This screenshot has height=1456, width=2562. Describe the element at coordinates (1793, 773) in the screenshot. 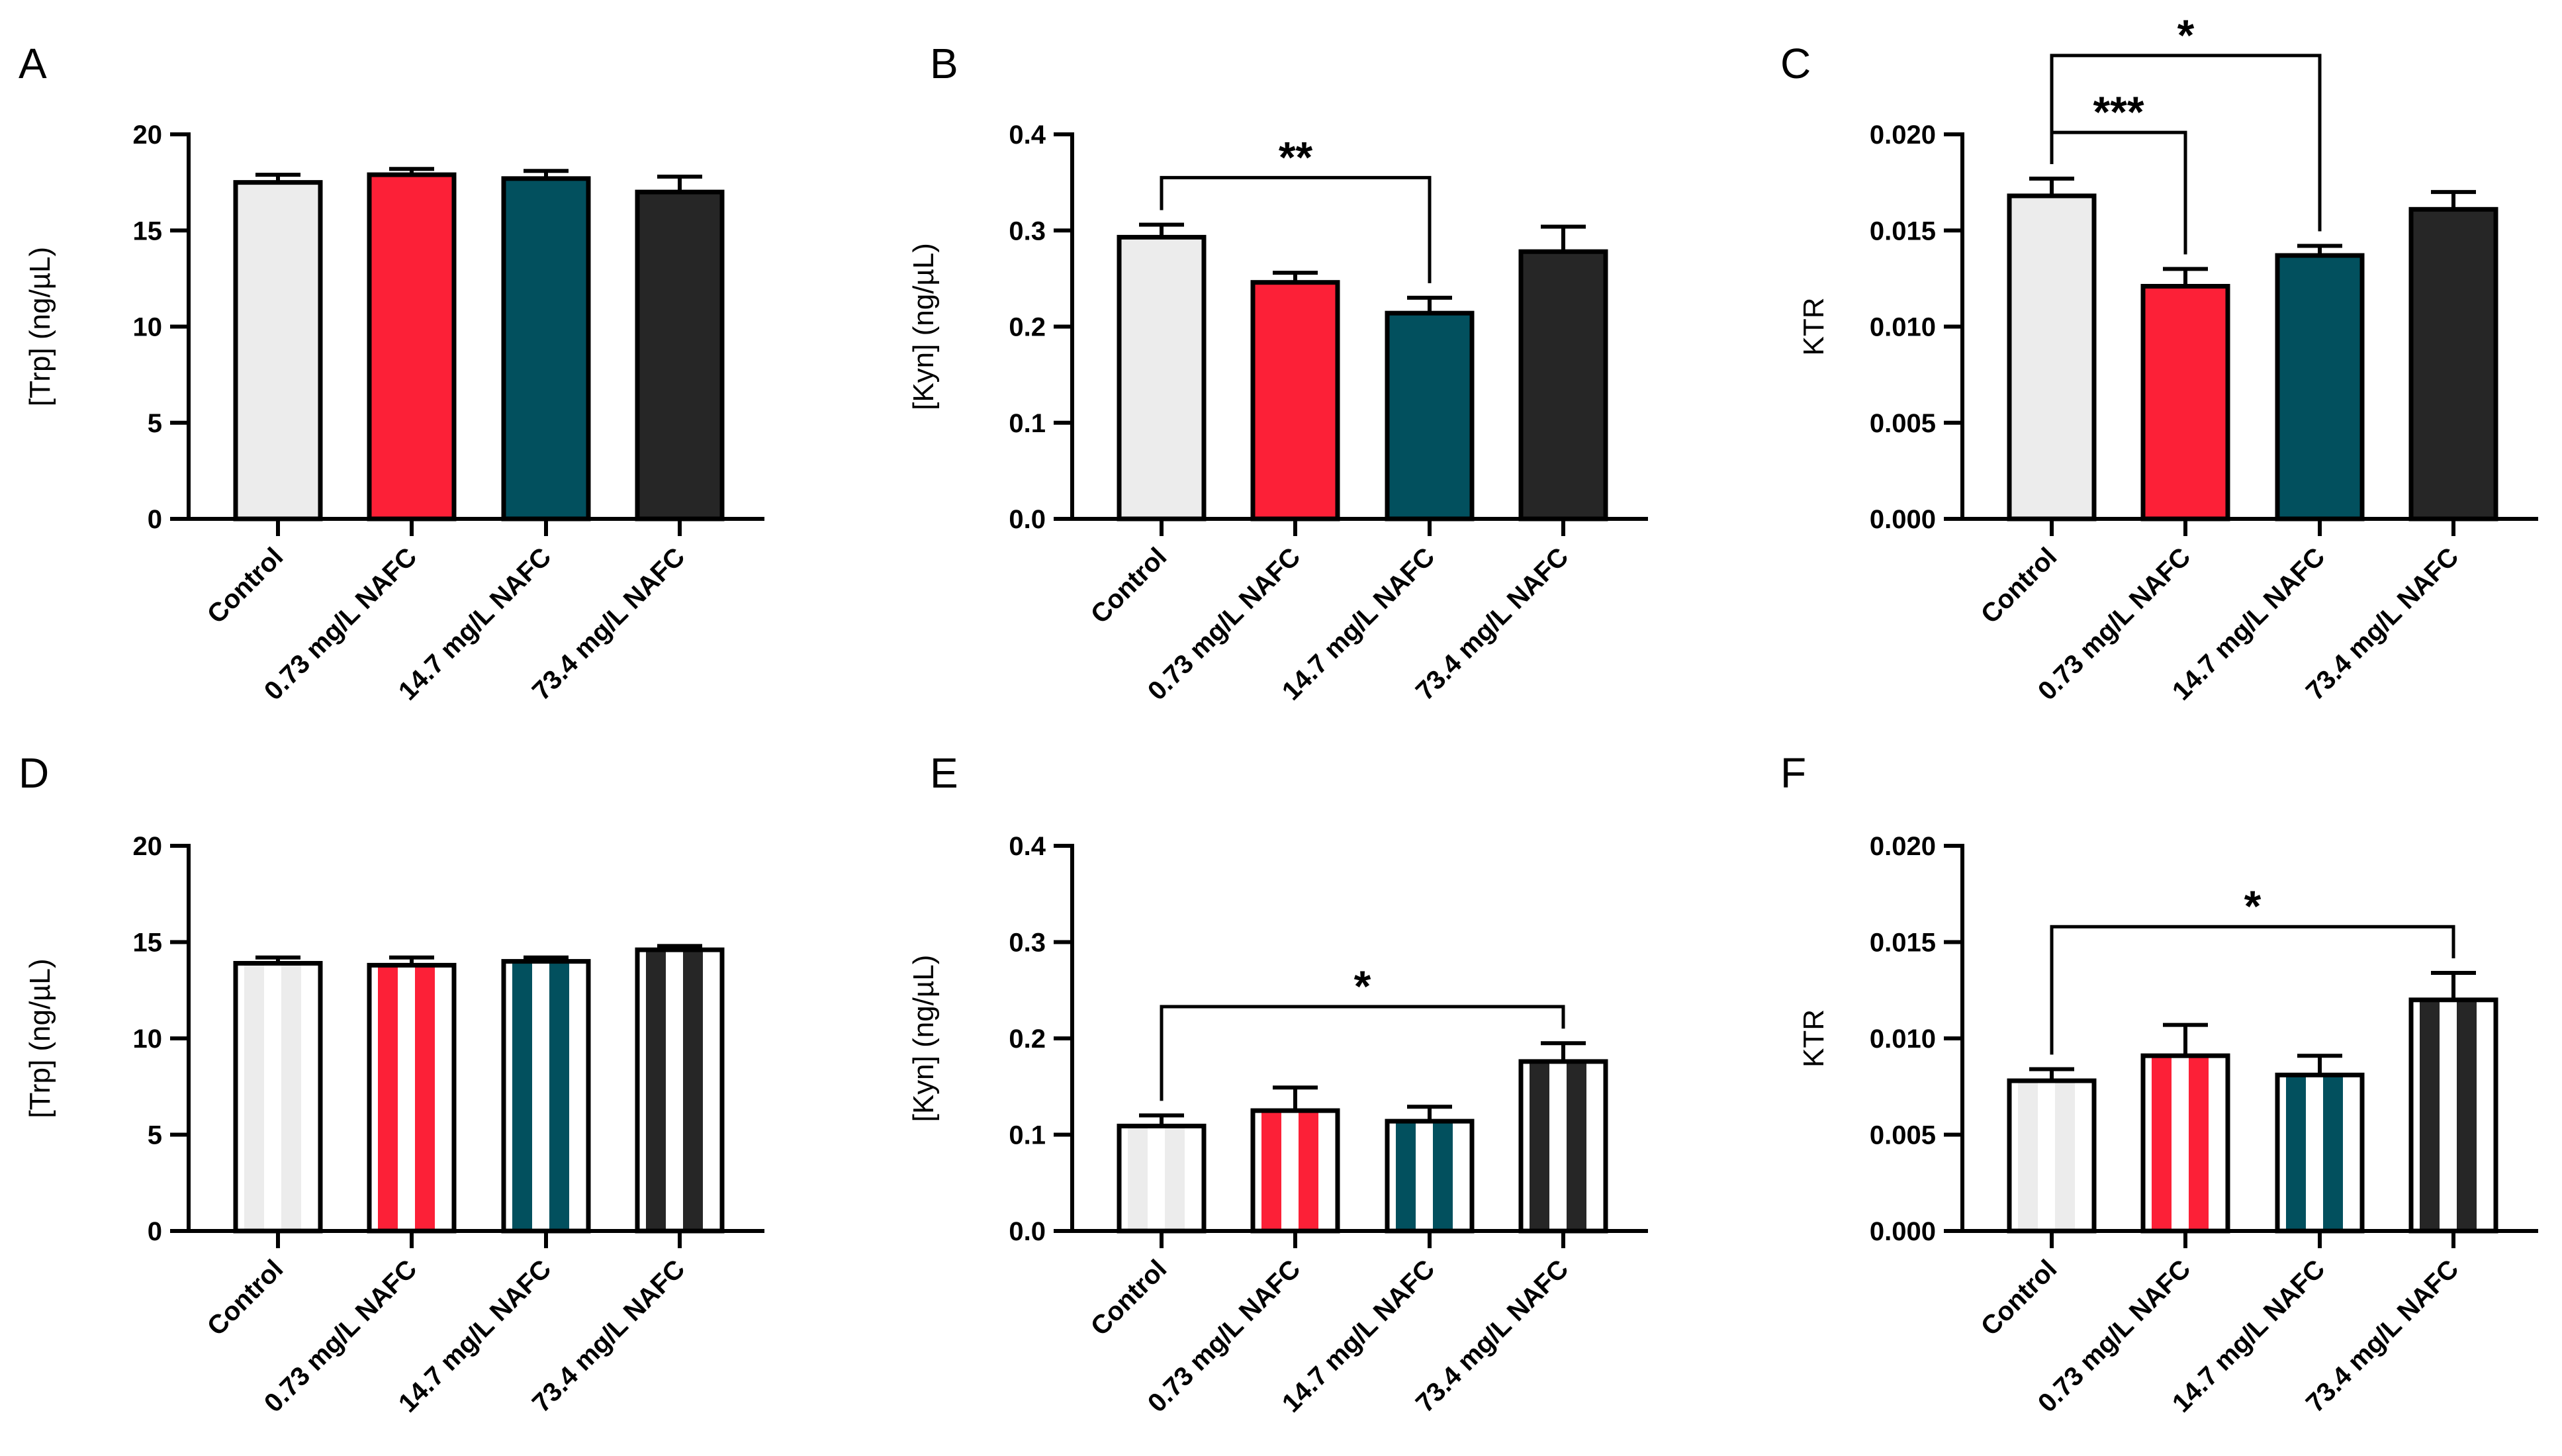

I see `panel-label: F` at that location.